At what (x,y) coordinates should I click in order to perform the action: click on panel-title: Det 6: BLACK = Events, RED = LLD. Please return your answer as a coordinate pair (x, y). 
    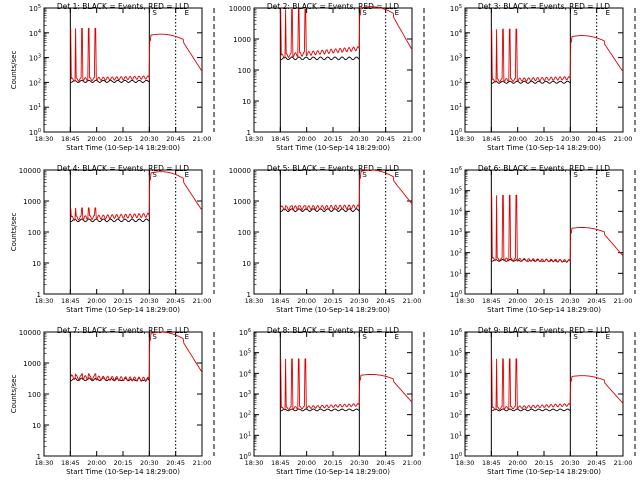
    Looking at the image, I should click on (544, 168).